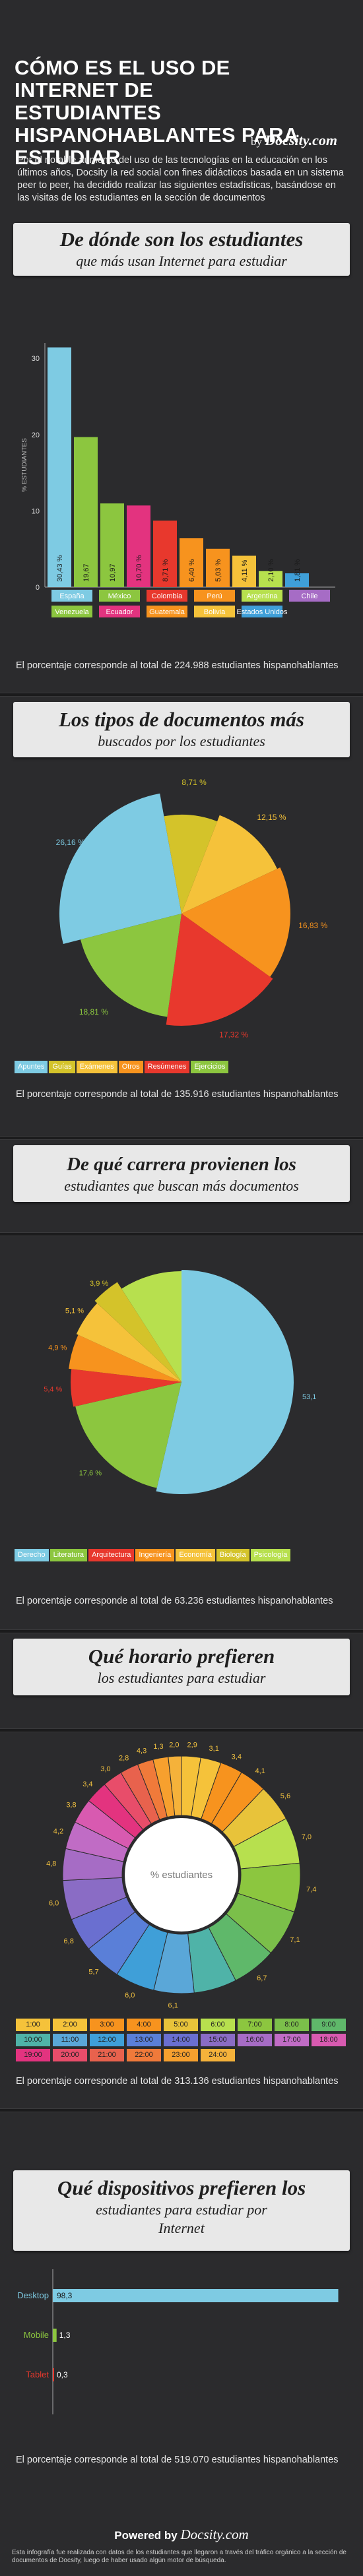 The image size is (363, 2576). What do you see at coordinates (71, 1806) in the screenshot?
I see `slice-value-label: 3,8` at bounding box center [71, 1806].